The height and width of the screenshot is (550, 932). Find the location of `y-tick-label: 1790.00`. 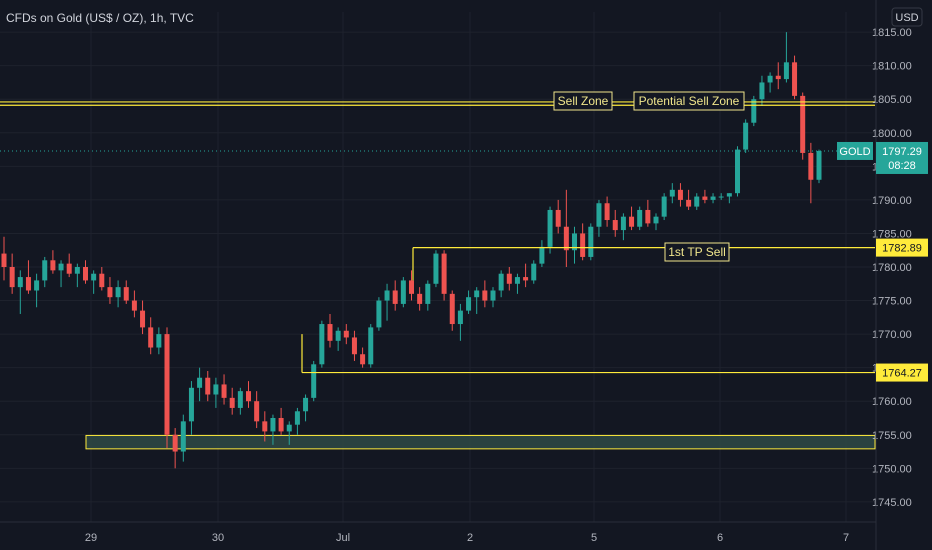

y-tick-label: 1790.00 is located at coordinates (892, 201).